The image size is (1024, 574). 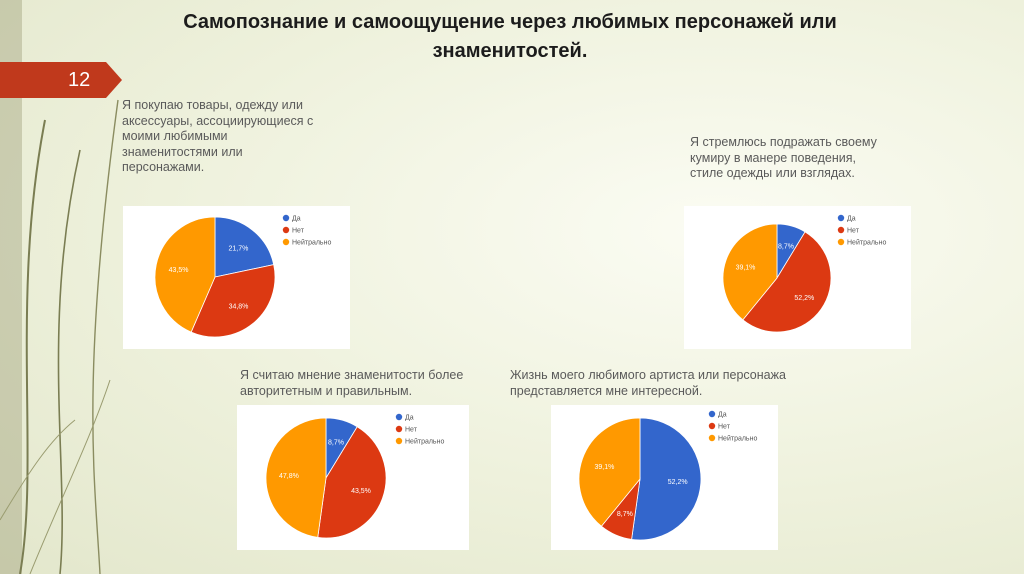 I want to click on pie-2-label-net: 52,2%, so click(x=804, y=298).